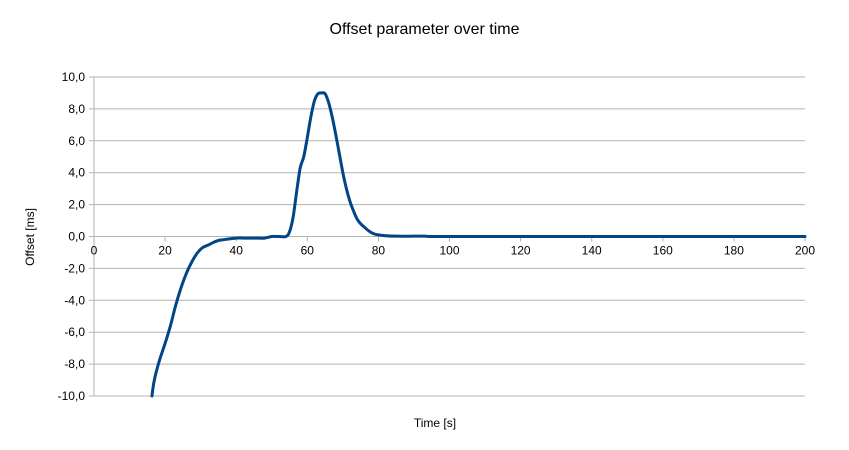 Image resolution: width=849 pixels, height=450 pixels. Describe the element at coordinates (308, 251) in the screenshot. I see `x-tick-label: 60` at that location.